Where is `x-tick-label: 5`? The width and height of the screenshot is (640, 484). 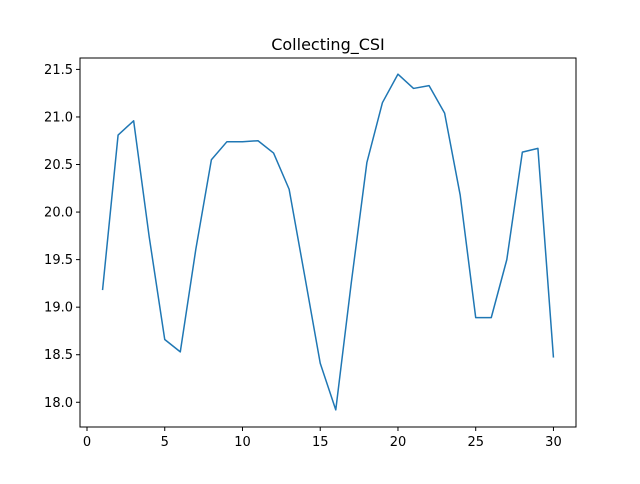
x-tick-label: 5 is located at coordinates (165, 442).